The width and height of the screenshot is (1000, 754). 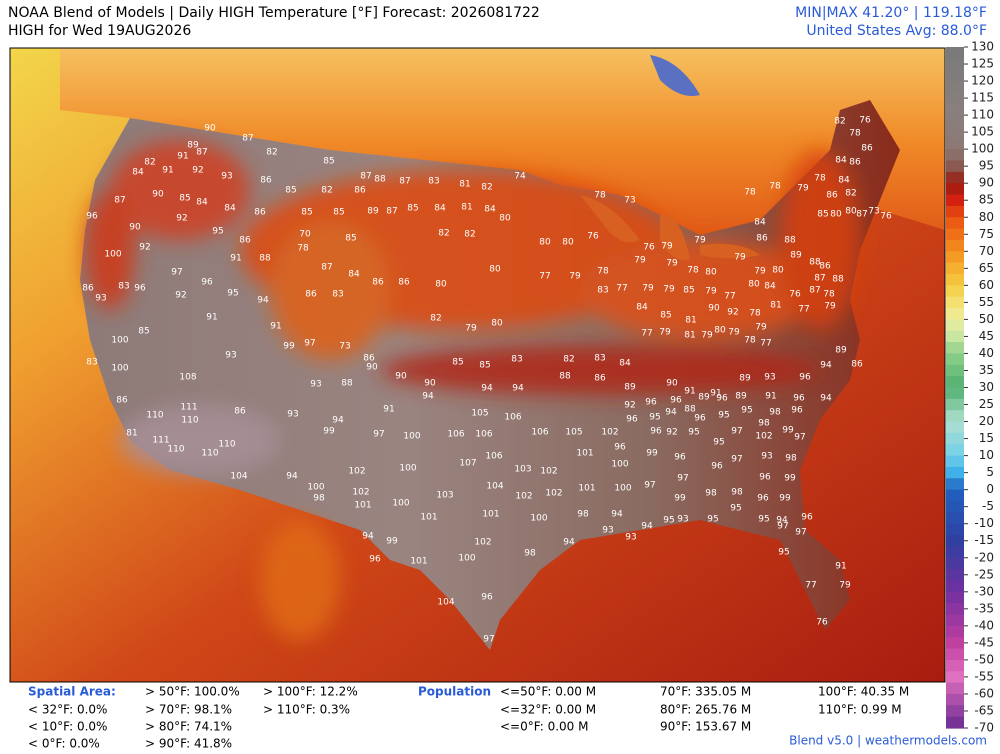 I want to click on station-temp: 91, so click(x=182, y=157).